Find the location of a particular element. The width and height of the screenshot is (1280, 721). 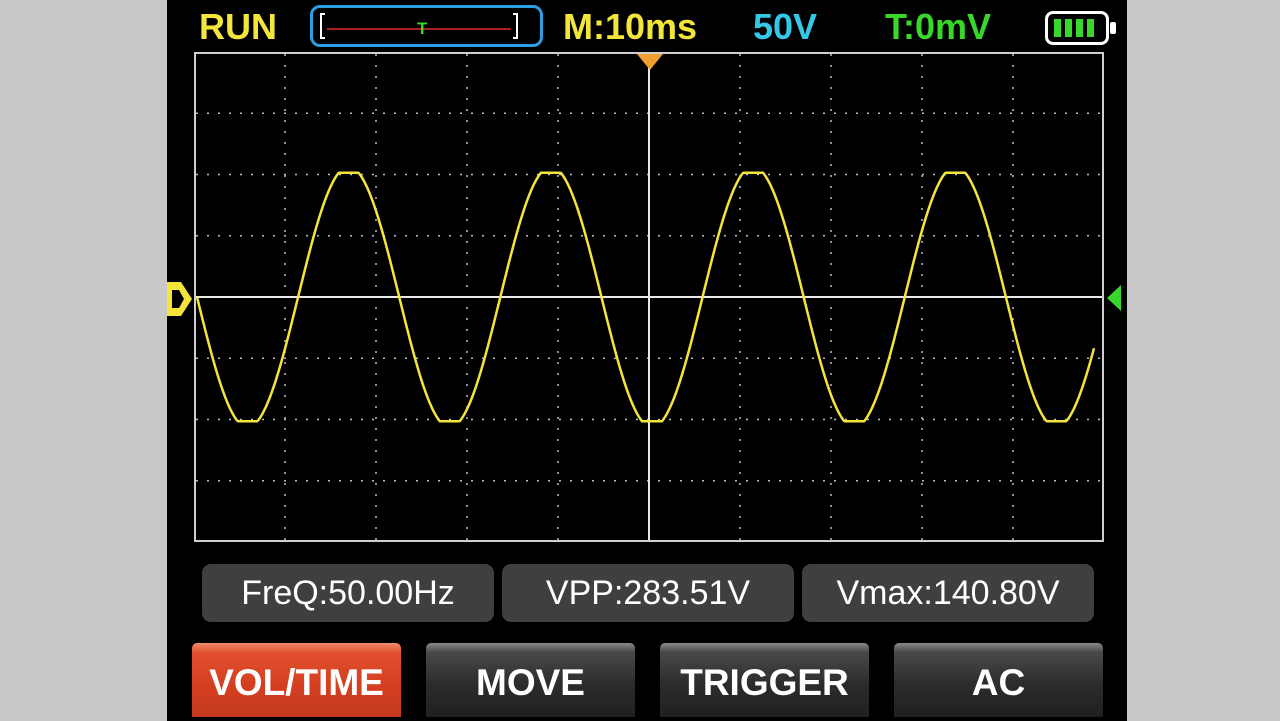

battery-full-icon is located at coordinates (1080, 28).